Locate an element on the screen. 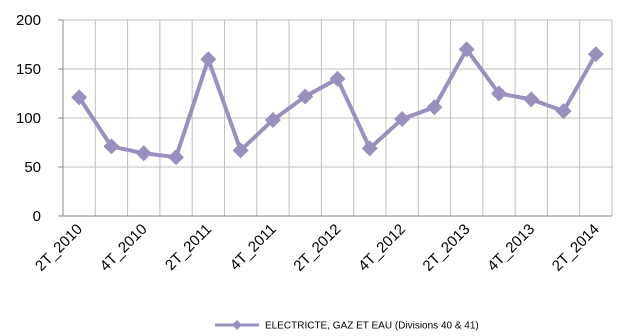 The height and width of the screenshot is (336, 618). x-tick-label: 2T_2012 is located at coordinates (317, 248).